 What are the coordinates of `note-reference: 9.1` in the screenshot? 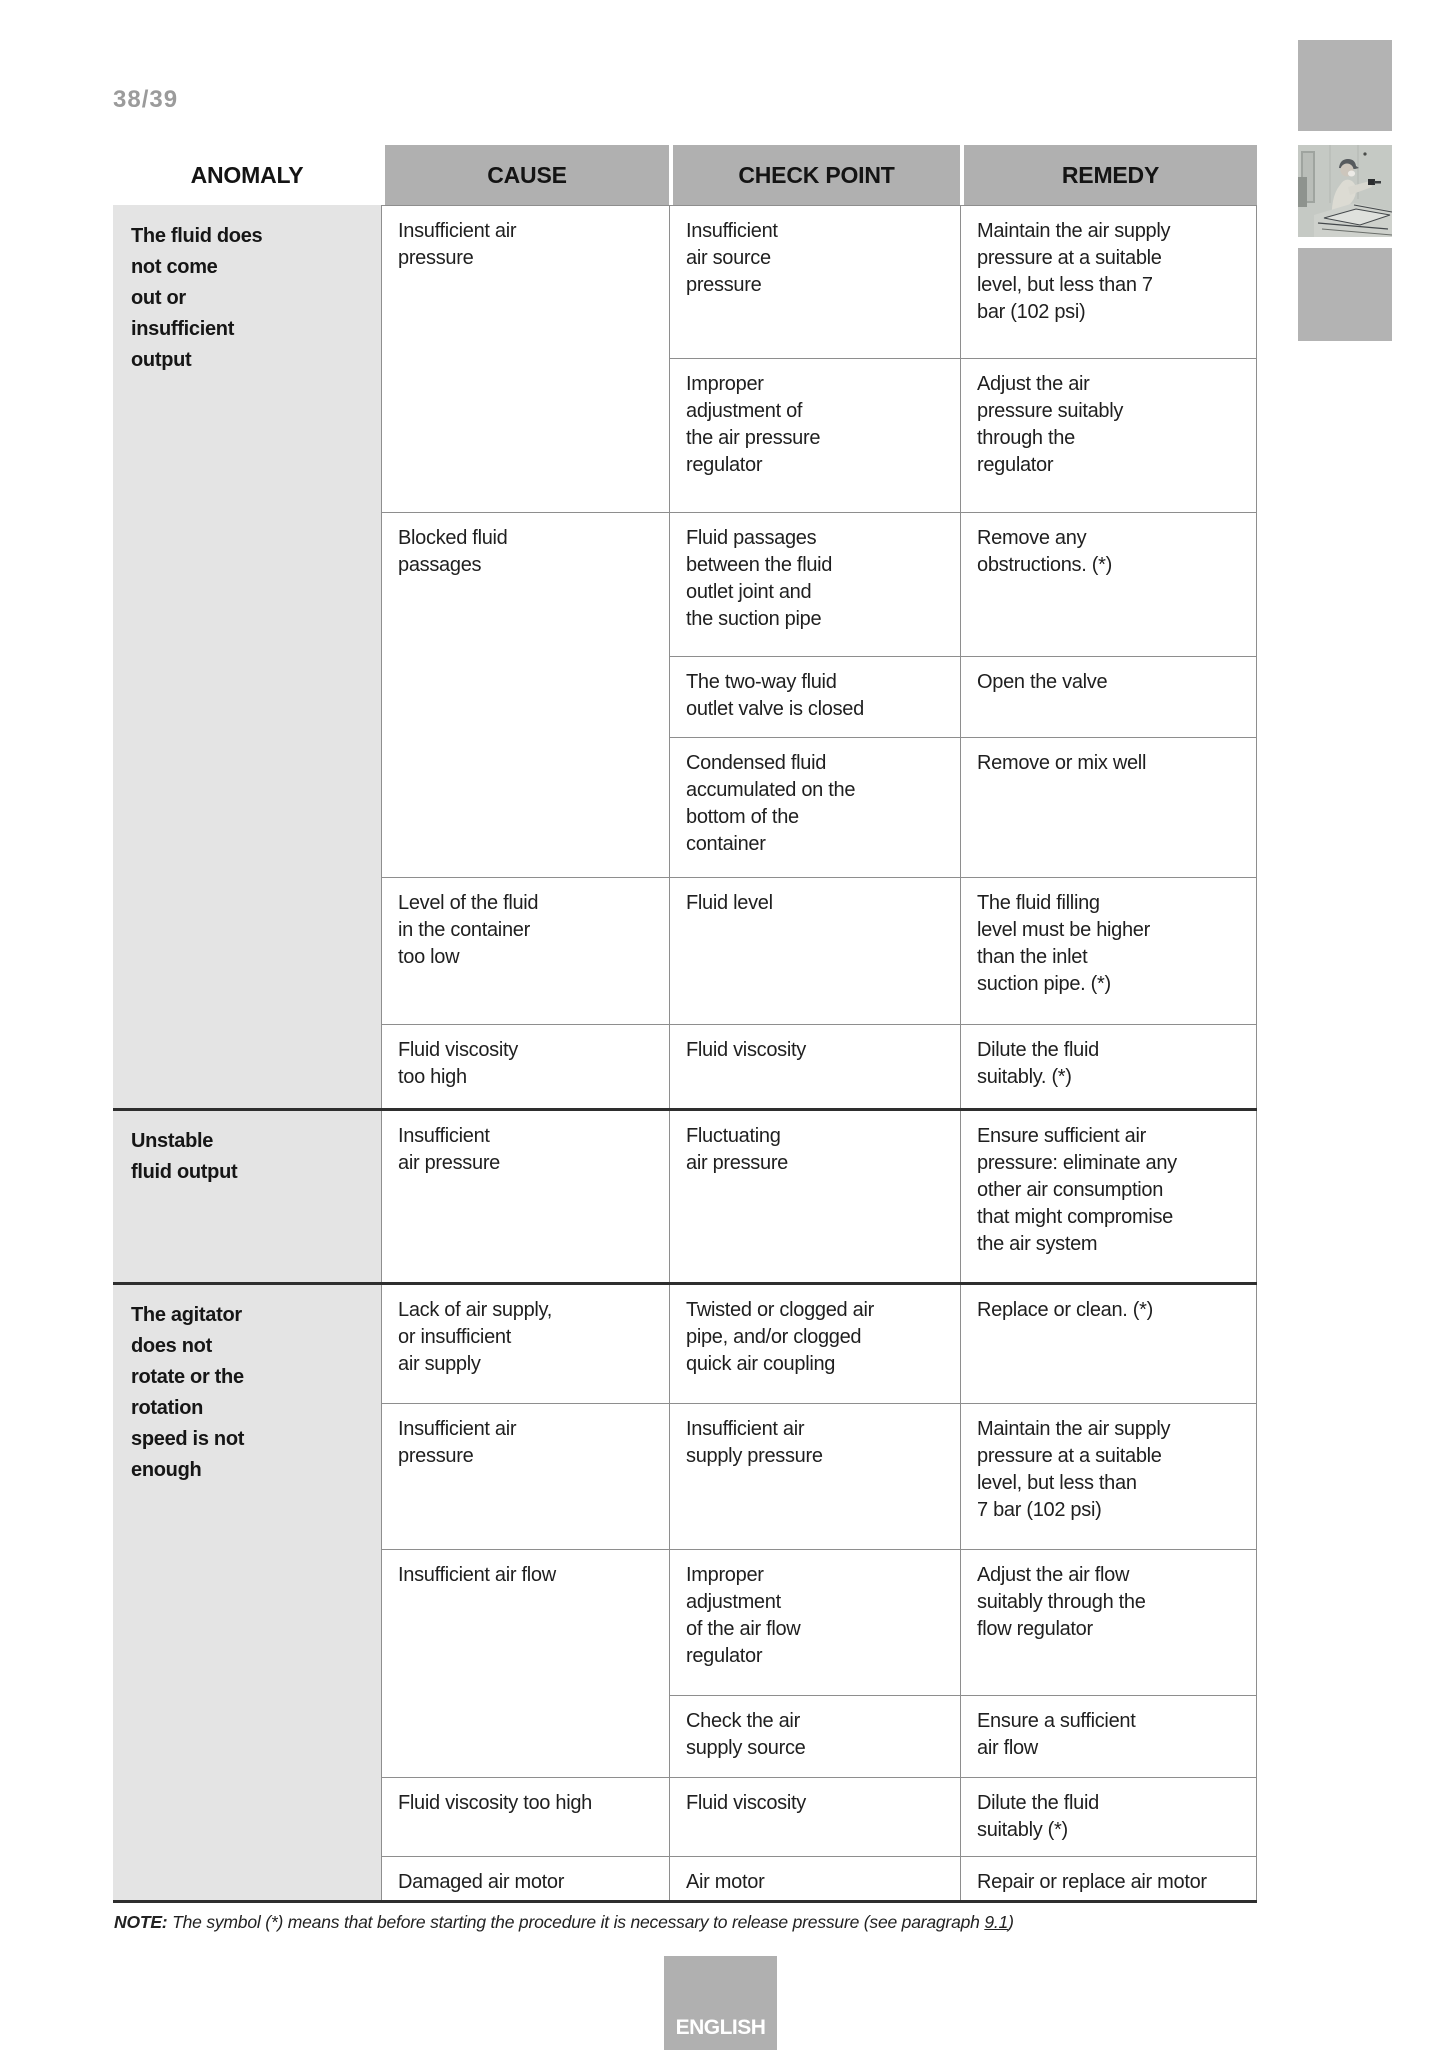 It's located at (996, 1922).